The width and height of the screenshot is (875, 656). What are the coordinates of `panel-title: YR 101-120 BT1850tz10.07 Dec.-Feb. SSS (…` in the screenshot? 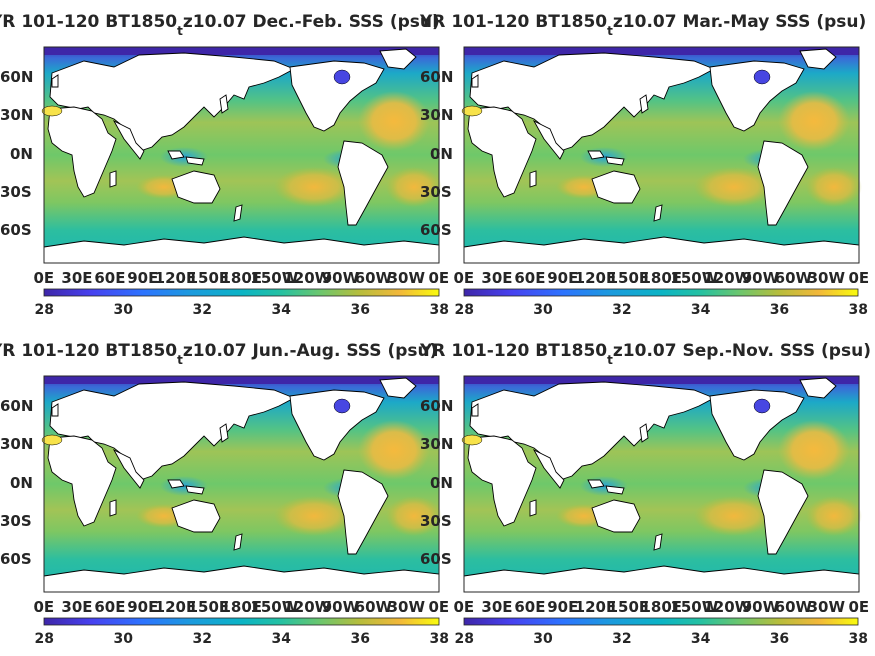 It's located at (220, 25).